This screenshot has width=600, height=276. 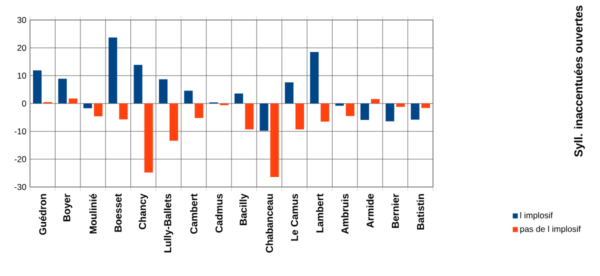 I want to click on x-tick-label: Bernier, so click(x=395, y=211).